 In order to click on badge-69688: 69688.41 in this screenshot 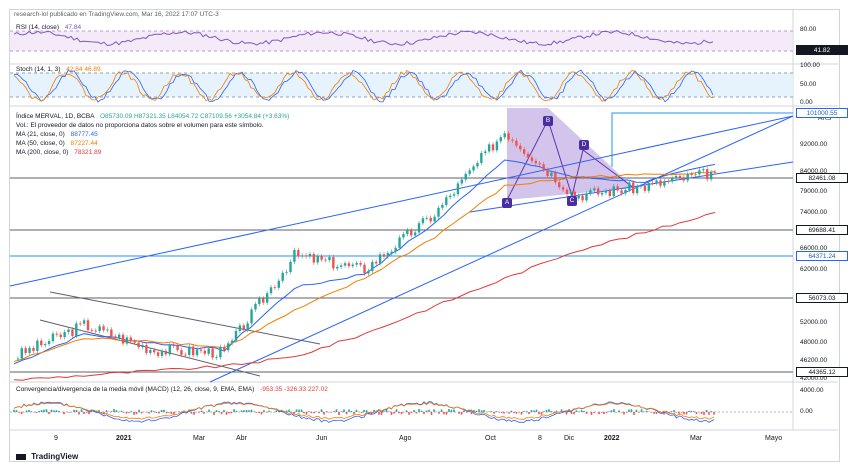, I will do `click(822, 230)`.